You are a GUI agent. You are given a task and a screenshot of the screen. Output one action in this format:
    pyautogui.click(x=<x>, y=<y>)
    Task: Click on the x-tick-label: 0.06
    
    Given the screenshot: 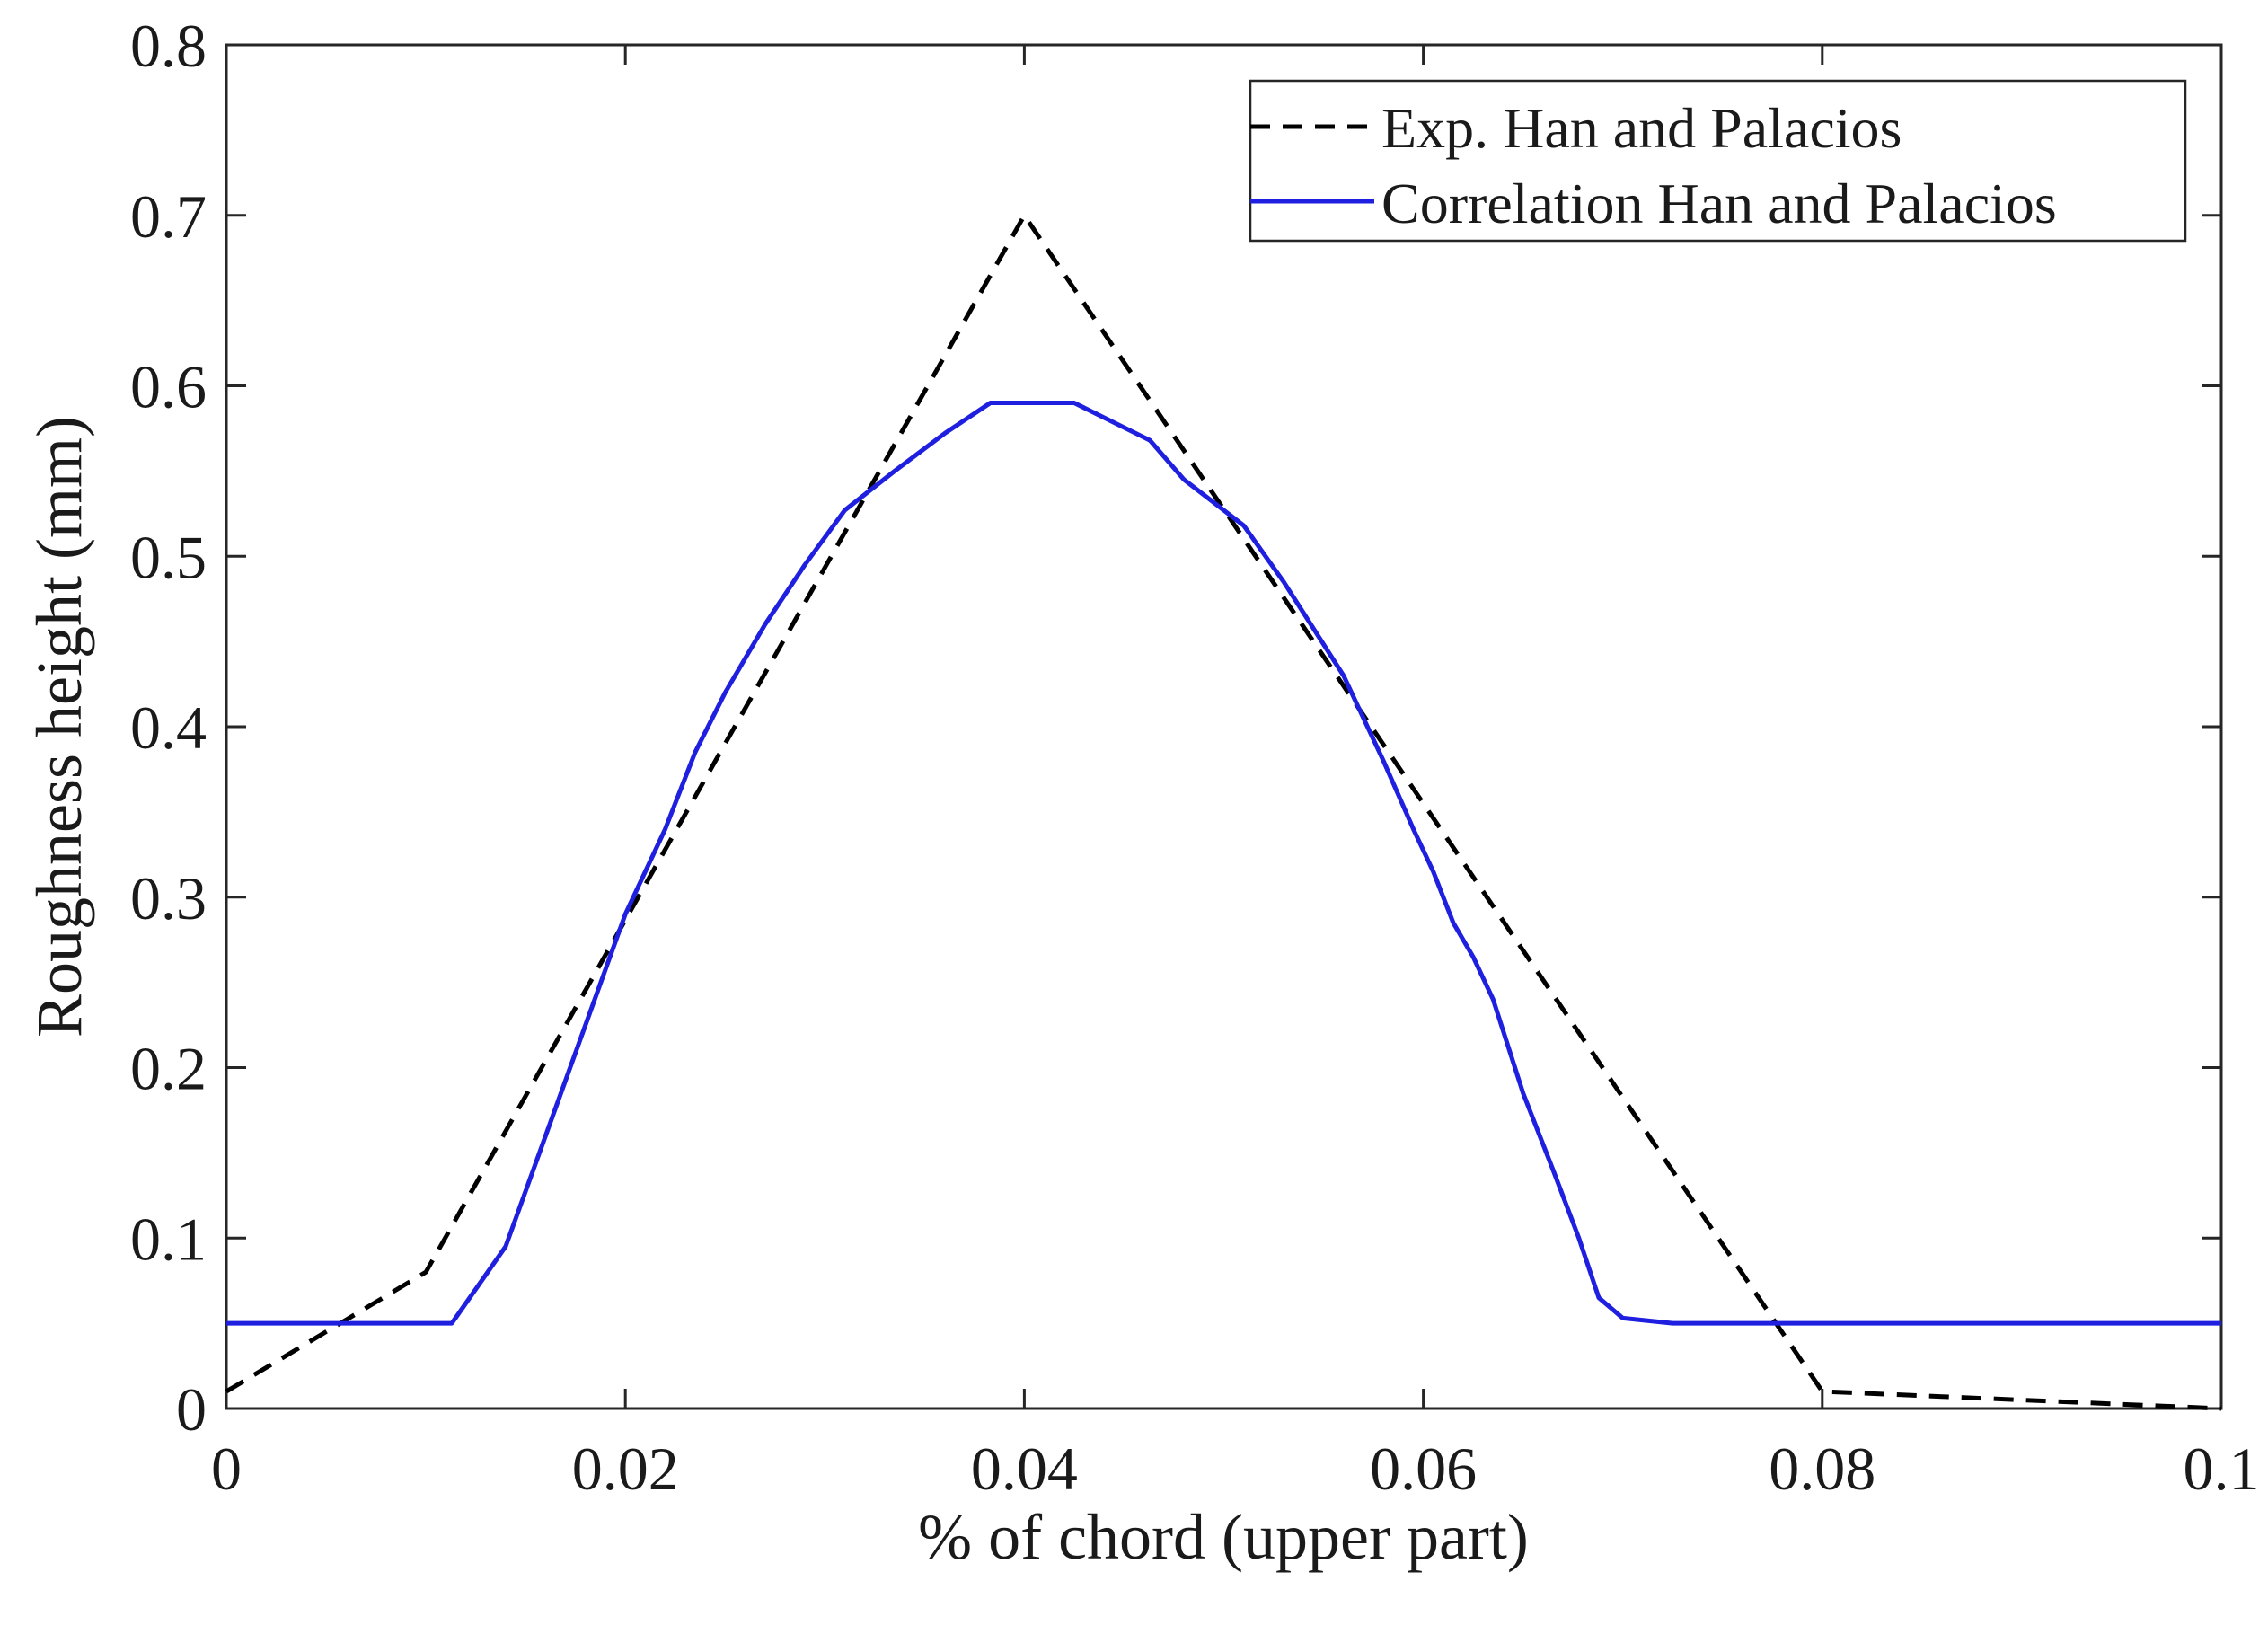 What is the action you would take?
    pyautogui.click(x=1424, y=1469)
    